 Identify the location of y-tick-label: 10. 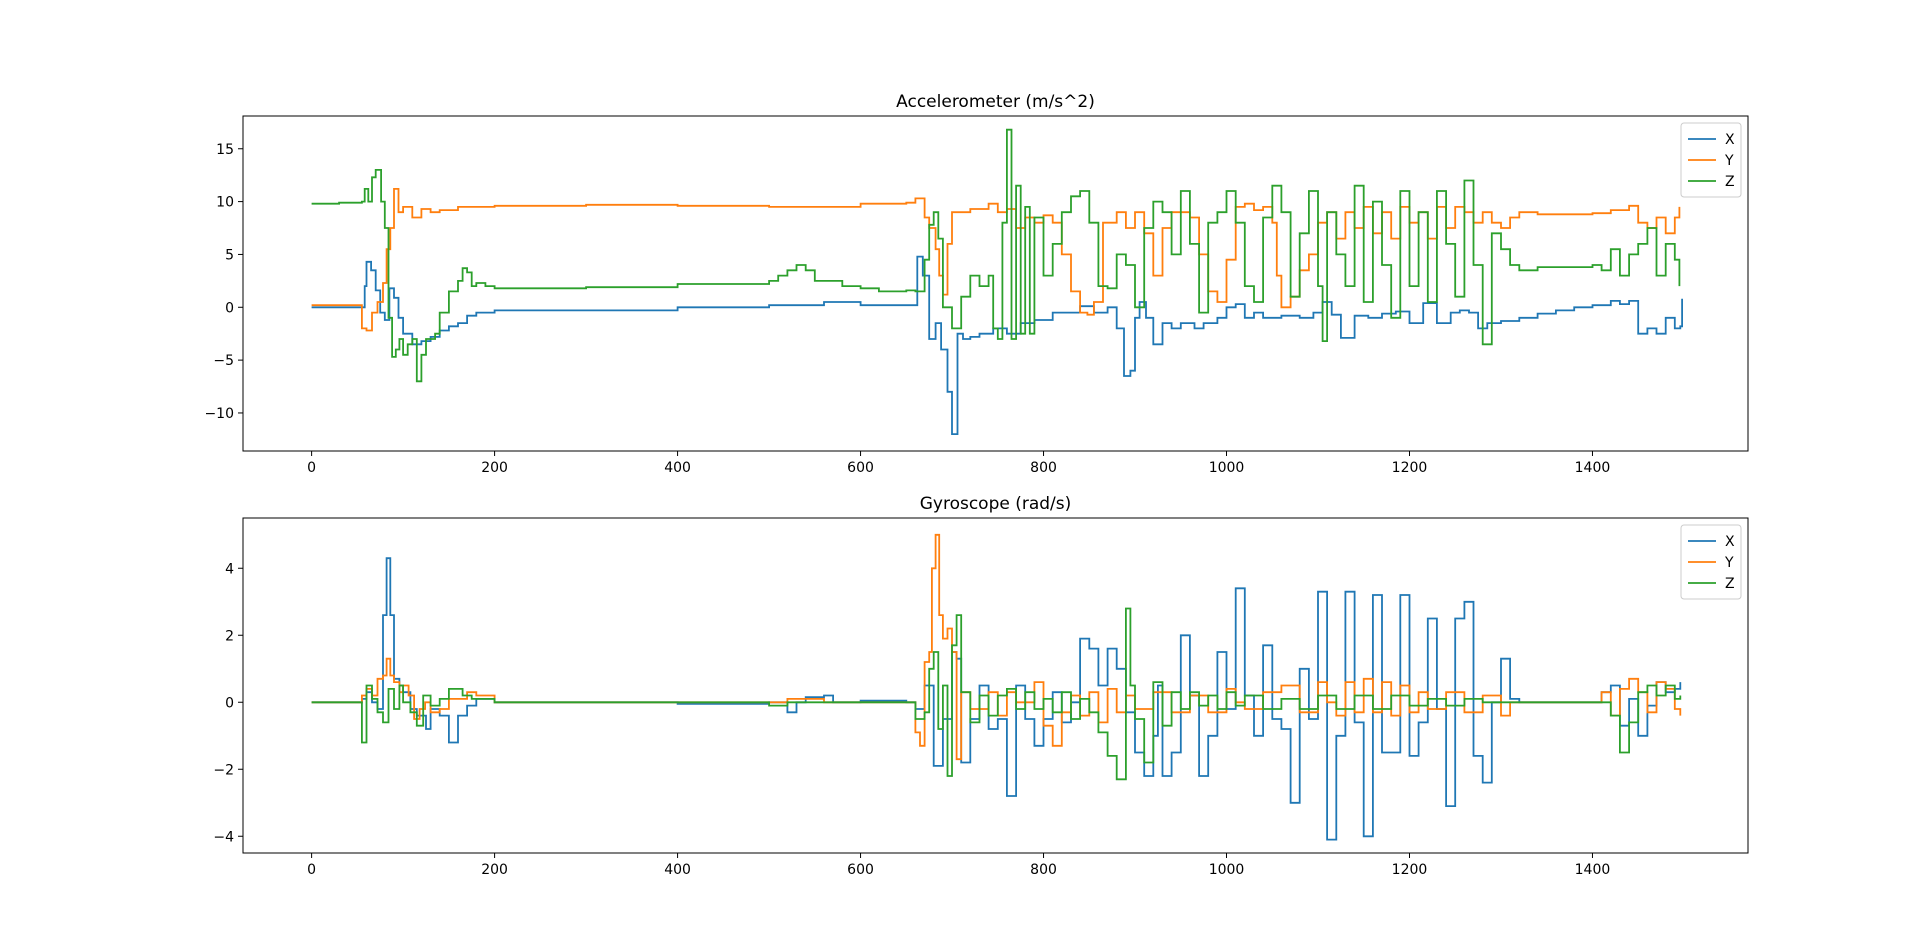
(225, 203).